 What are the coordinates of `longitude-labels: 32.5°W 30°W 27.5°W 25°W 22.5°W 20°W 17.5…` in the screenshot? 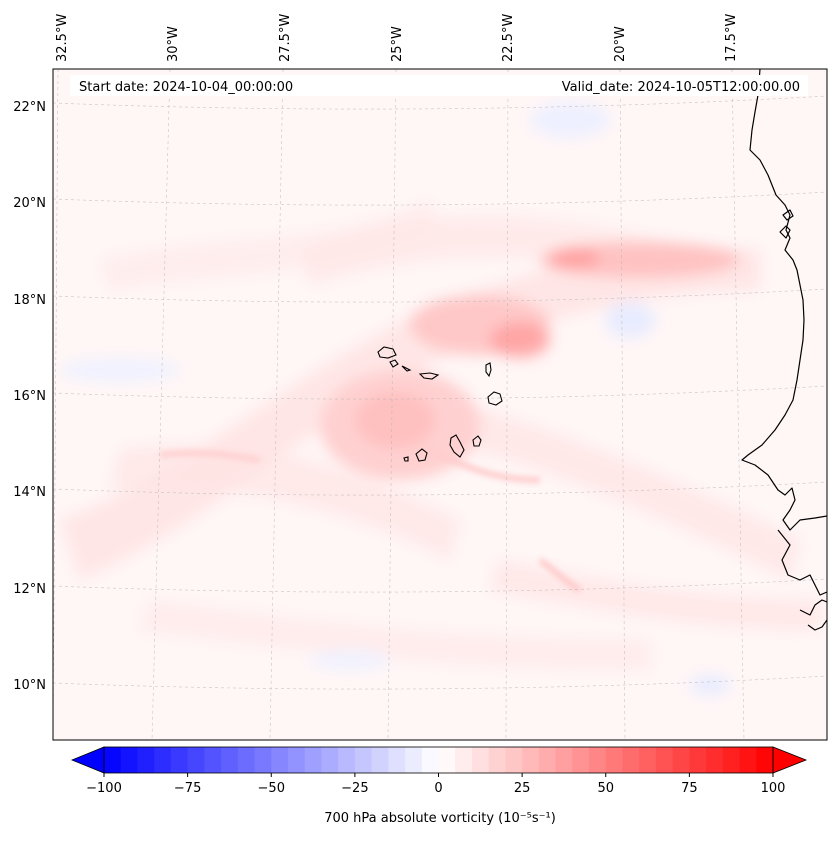 It's located at (397, 38).